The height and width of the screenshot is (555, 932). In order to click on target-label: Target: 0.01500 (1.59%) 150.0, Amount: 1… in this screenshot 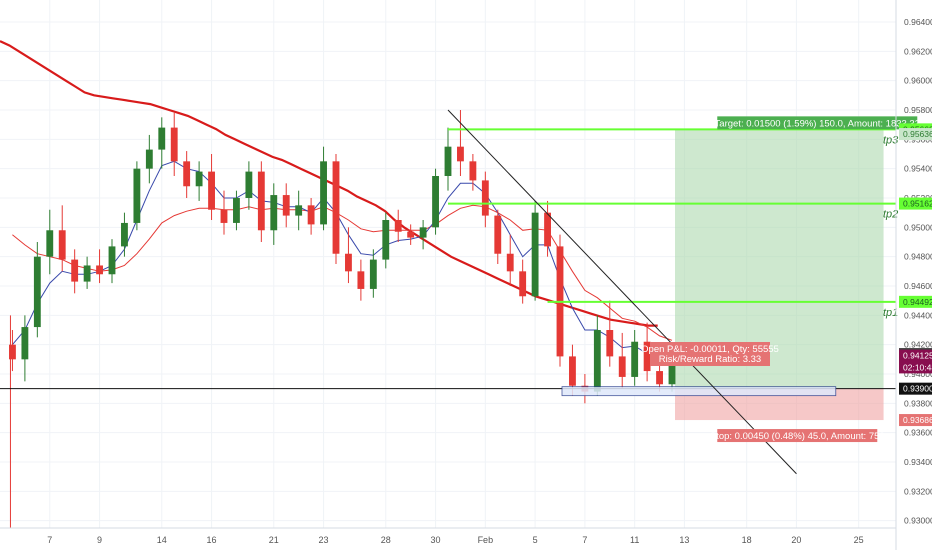, I will do `click(817, 123)`.